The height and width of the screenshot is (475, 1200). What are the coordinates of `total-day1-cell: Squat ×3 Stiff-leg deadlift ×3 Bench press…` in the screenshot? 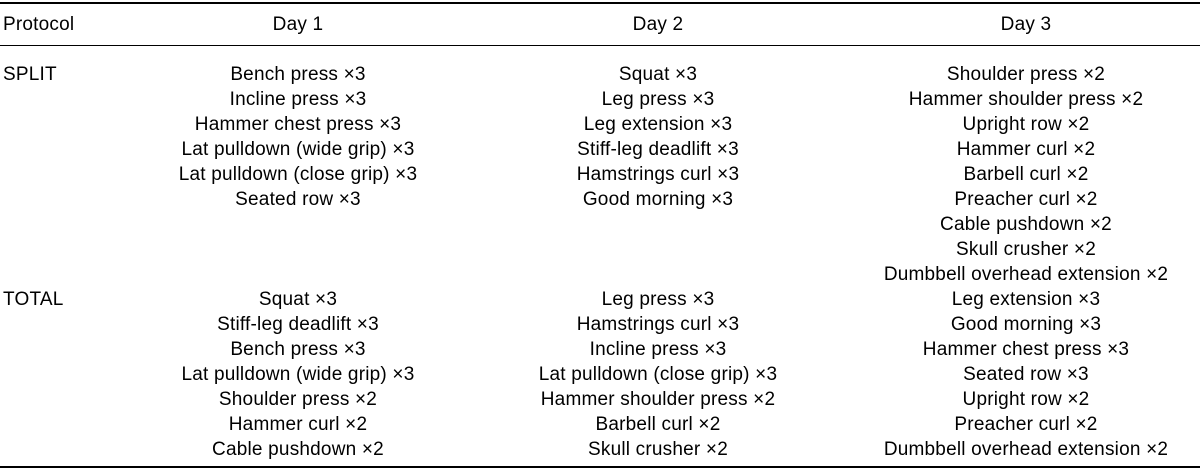 It's located at (298, 377).